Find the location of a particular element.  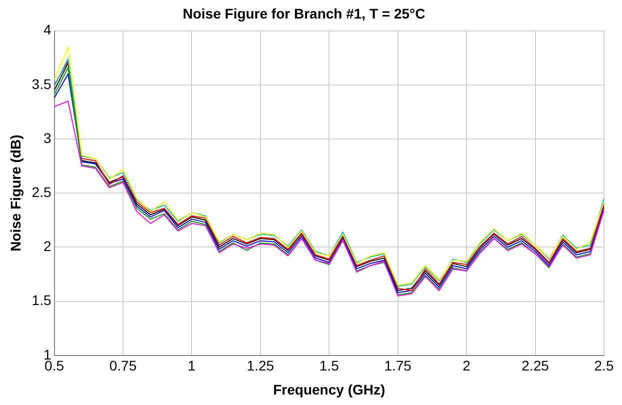

x-tick-label: 1.75 is located at coordinates (398, 366).